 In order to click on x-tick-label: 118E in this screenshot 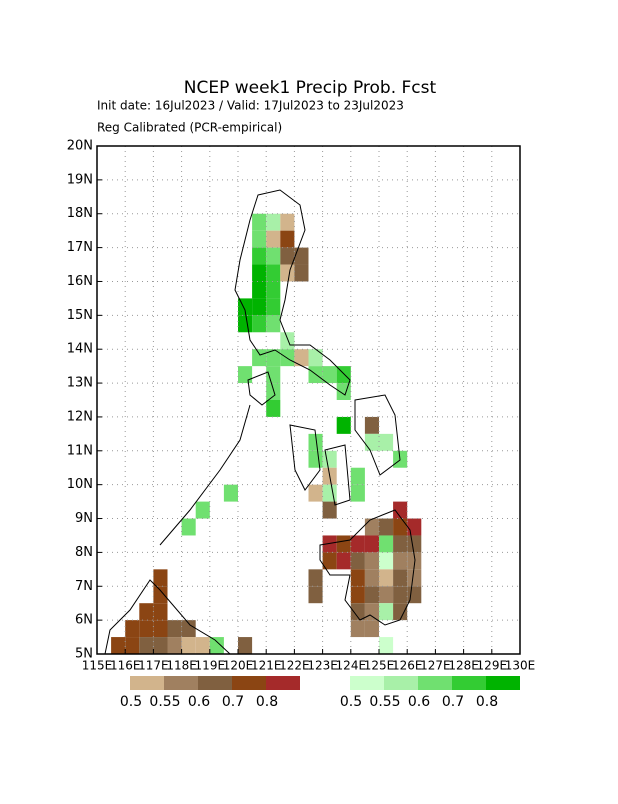, I will do `click(181, 666)`.